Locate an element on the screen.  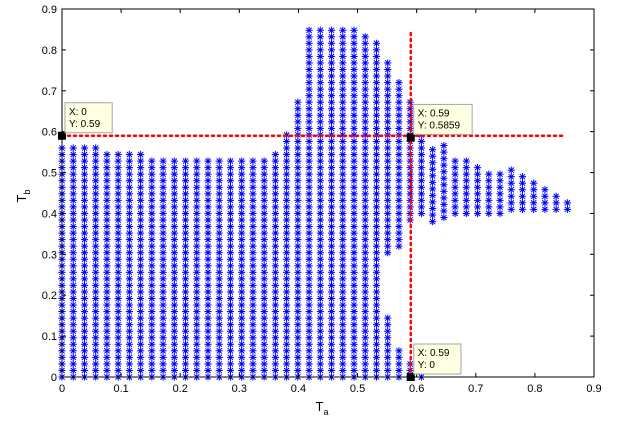
datatip: X: 0Y: 0.59 is located at coordinates (85, 121).